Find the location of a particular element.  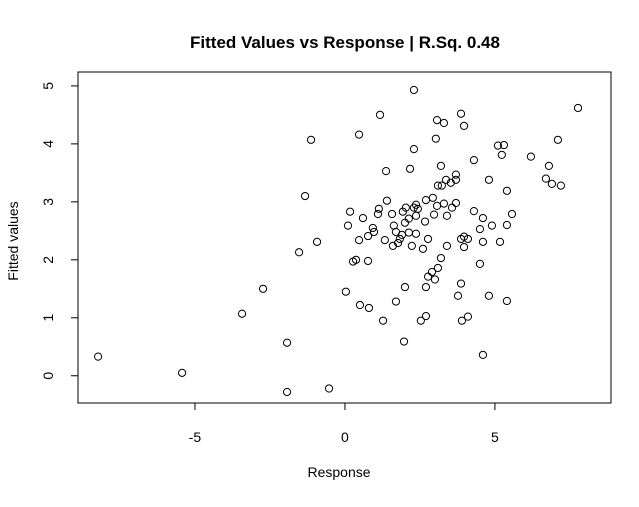

y-tick-label: 4 is located at coordinates (48, 144).